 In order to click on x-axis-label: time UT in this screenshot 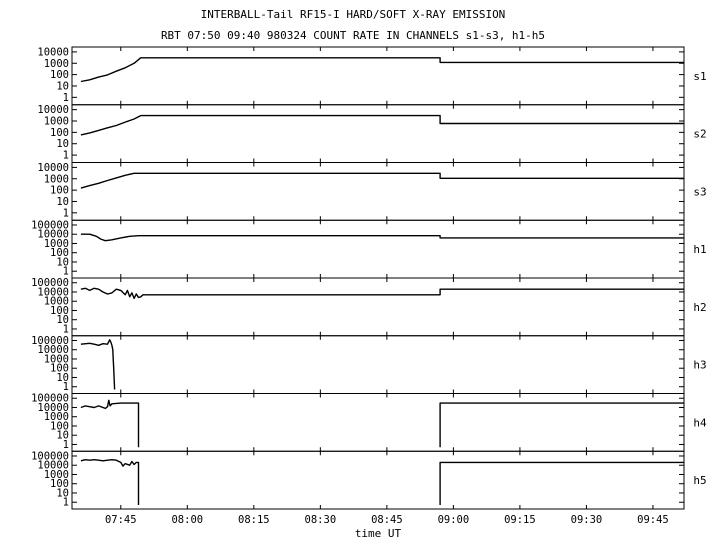, I will do `click(378, 533)`.